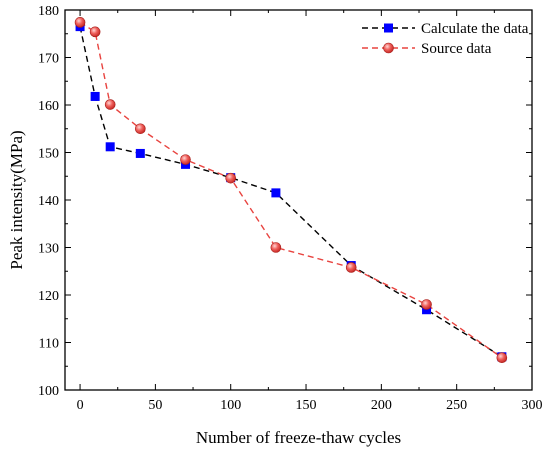  I want to click on y-tick-label: 180, so click(48, 11).